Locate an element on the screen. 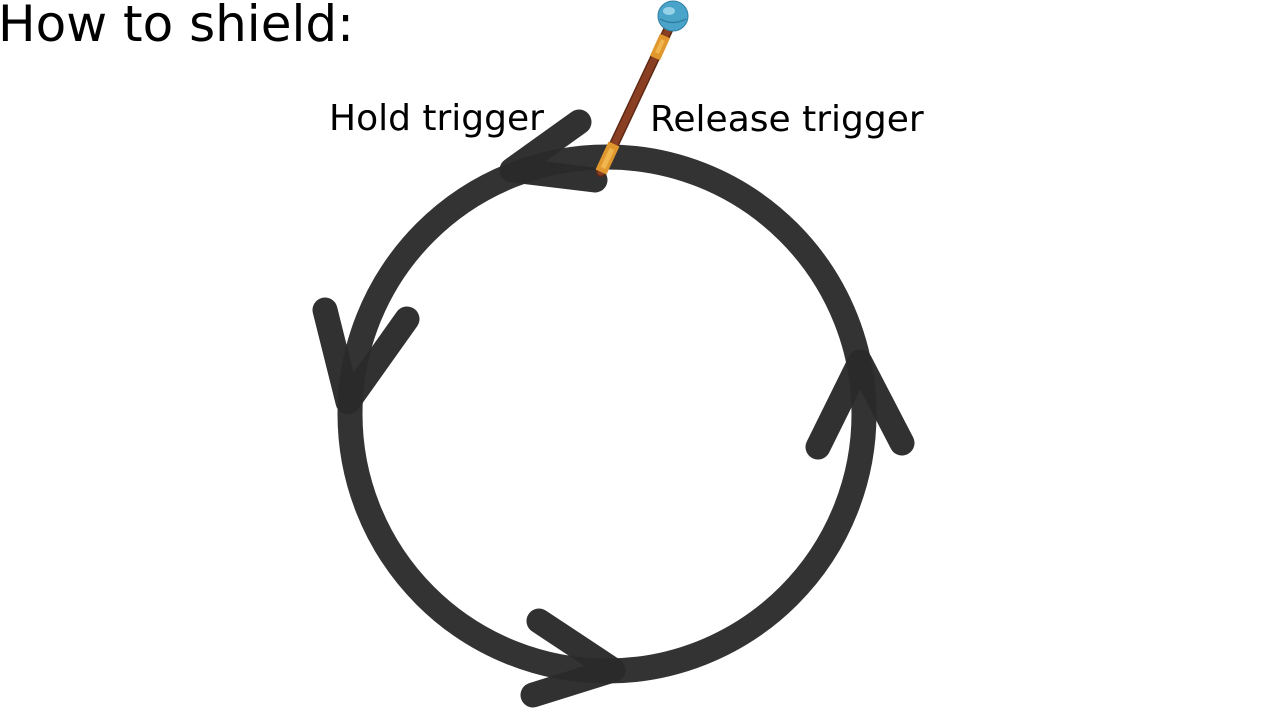 This screenshot has width=1280, height=720. arrow-left-icon is located at coordinates (366, 356).